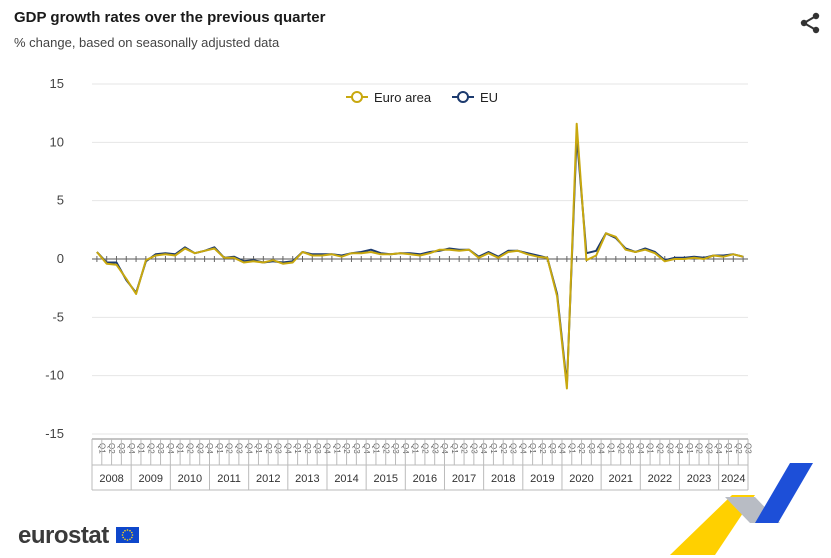 The width and height of the screenshot is (831, 558). Describe the element at coordinates (741, 509) in the screenshot. I see `decorative-ribbon` at that location.